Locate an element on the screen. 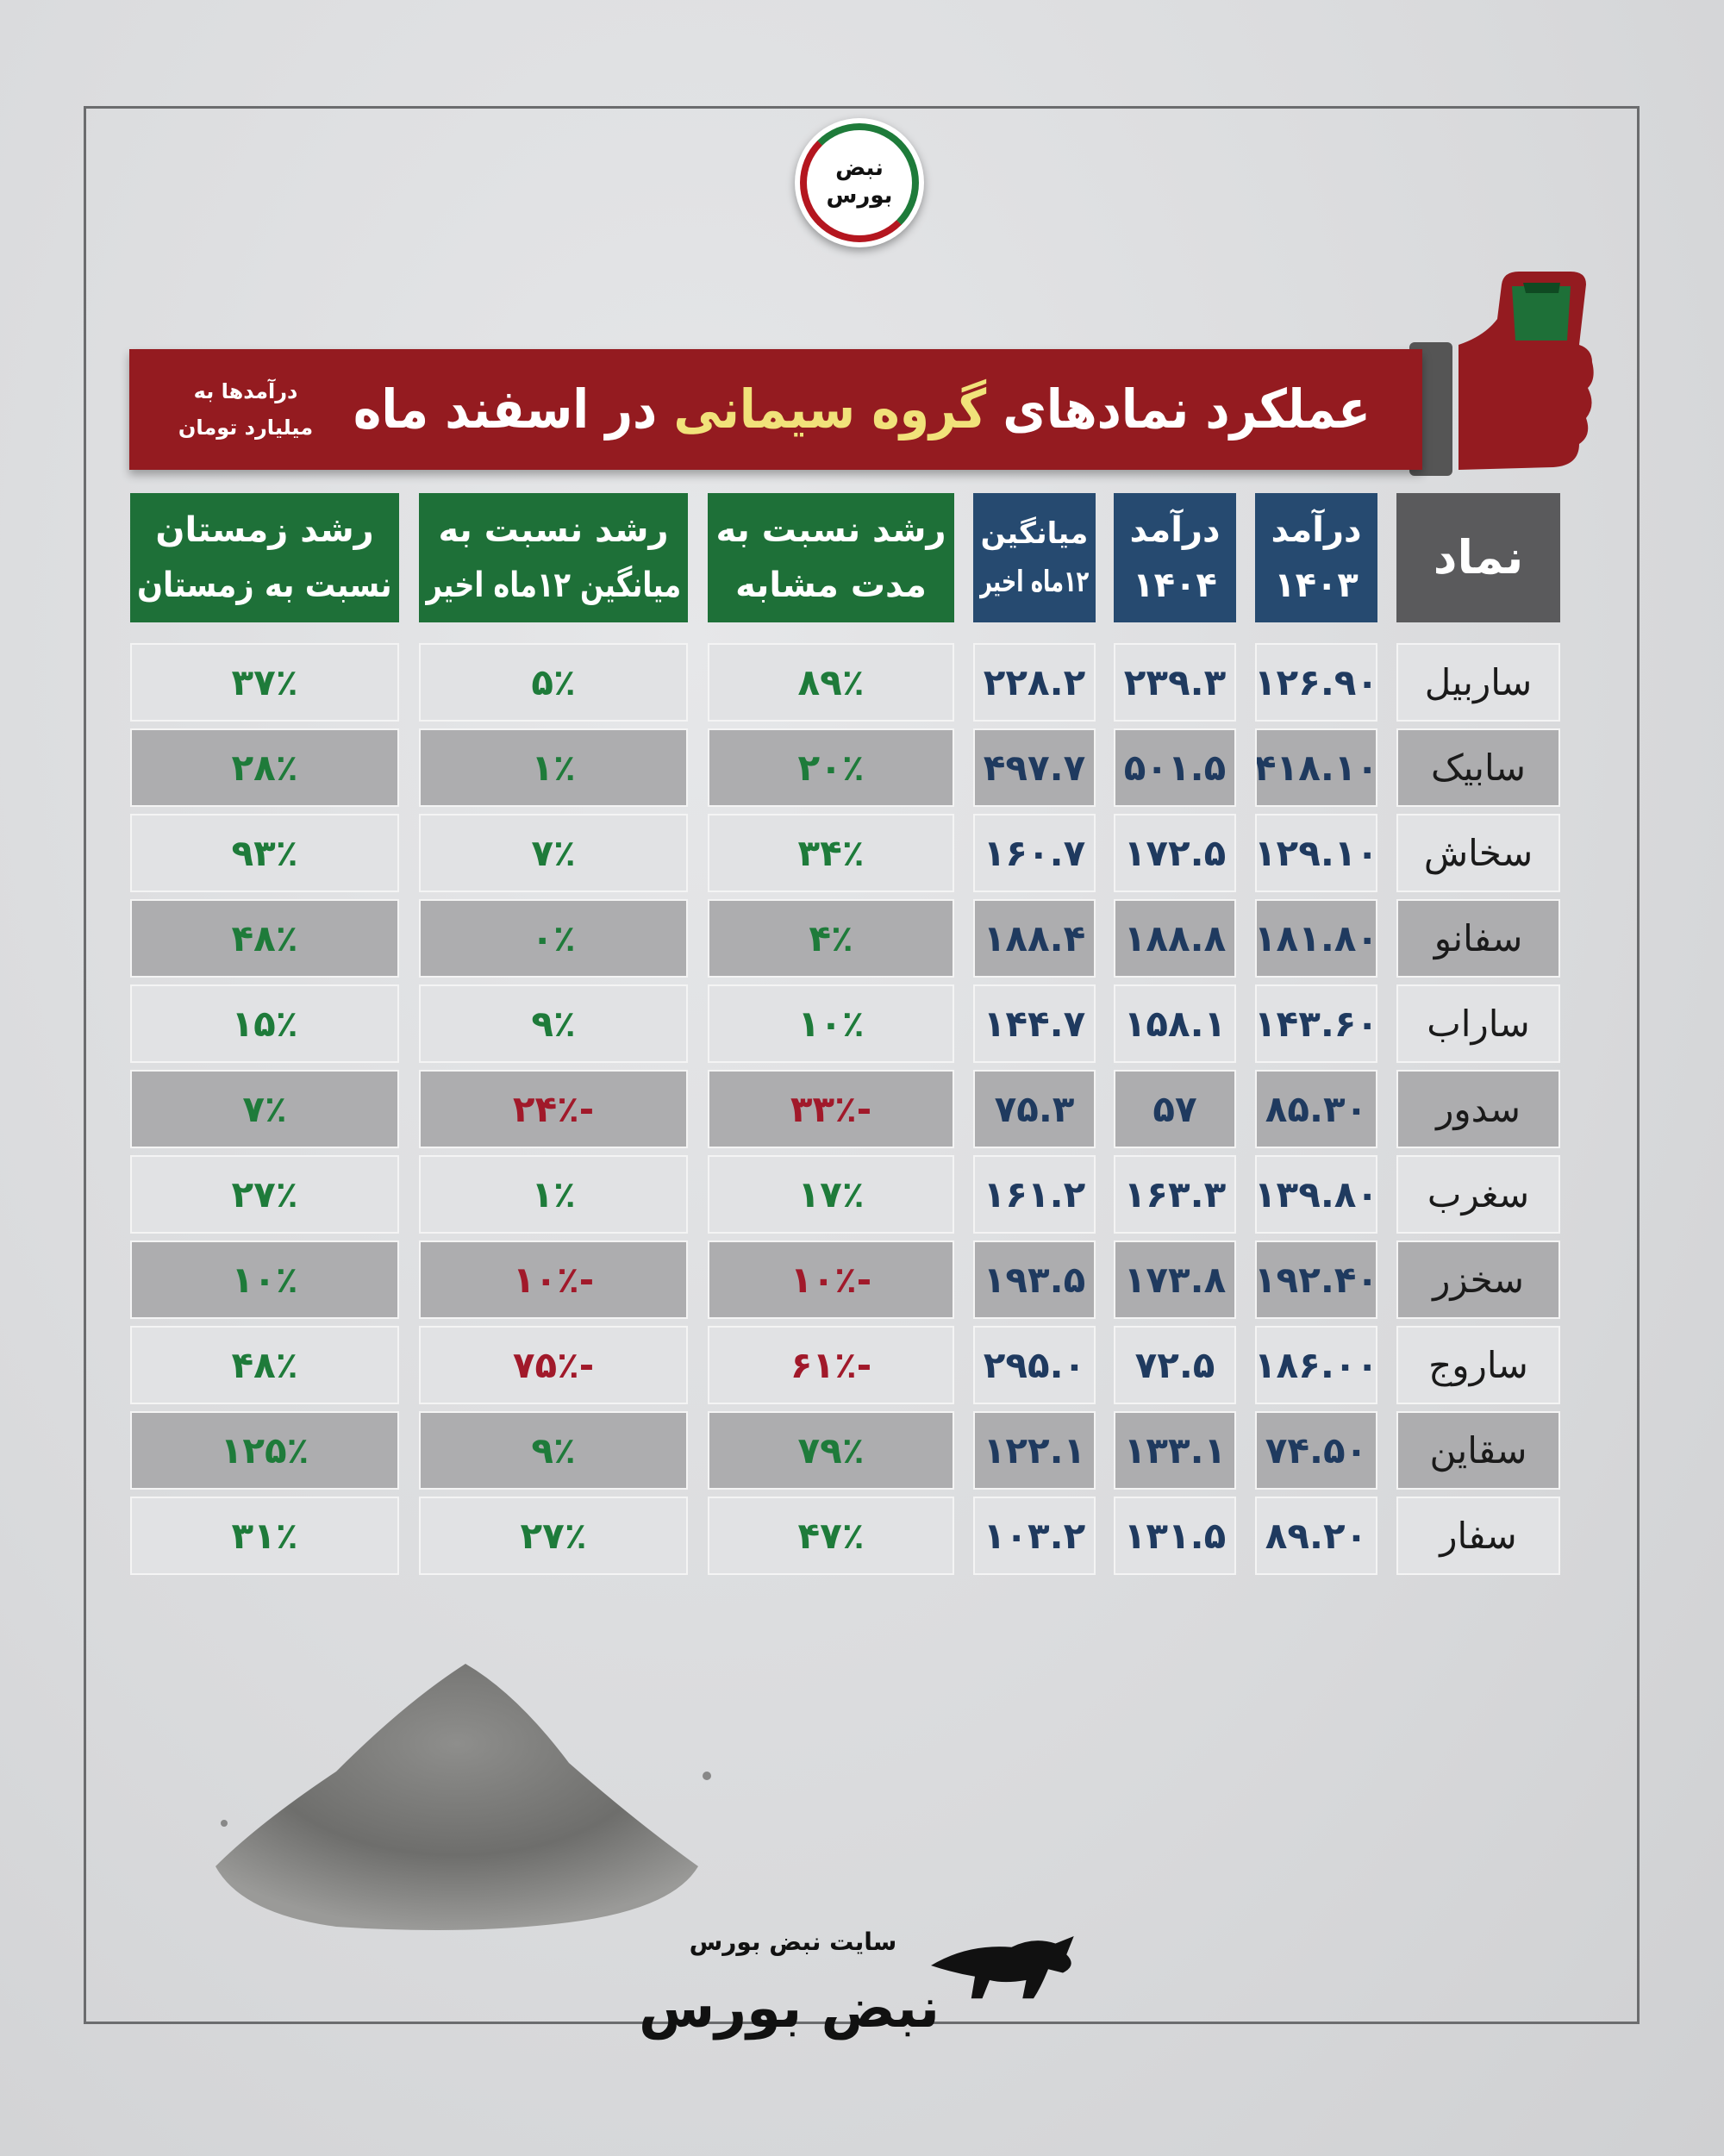 This screenshot has width=1724, height=2156. cell-revenue-1404: ۵۷ is located at coordinates (1175, 1109).